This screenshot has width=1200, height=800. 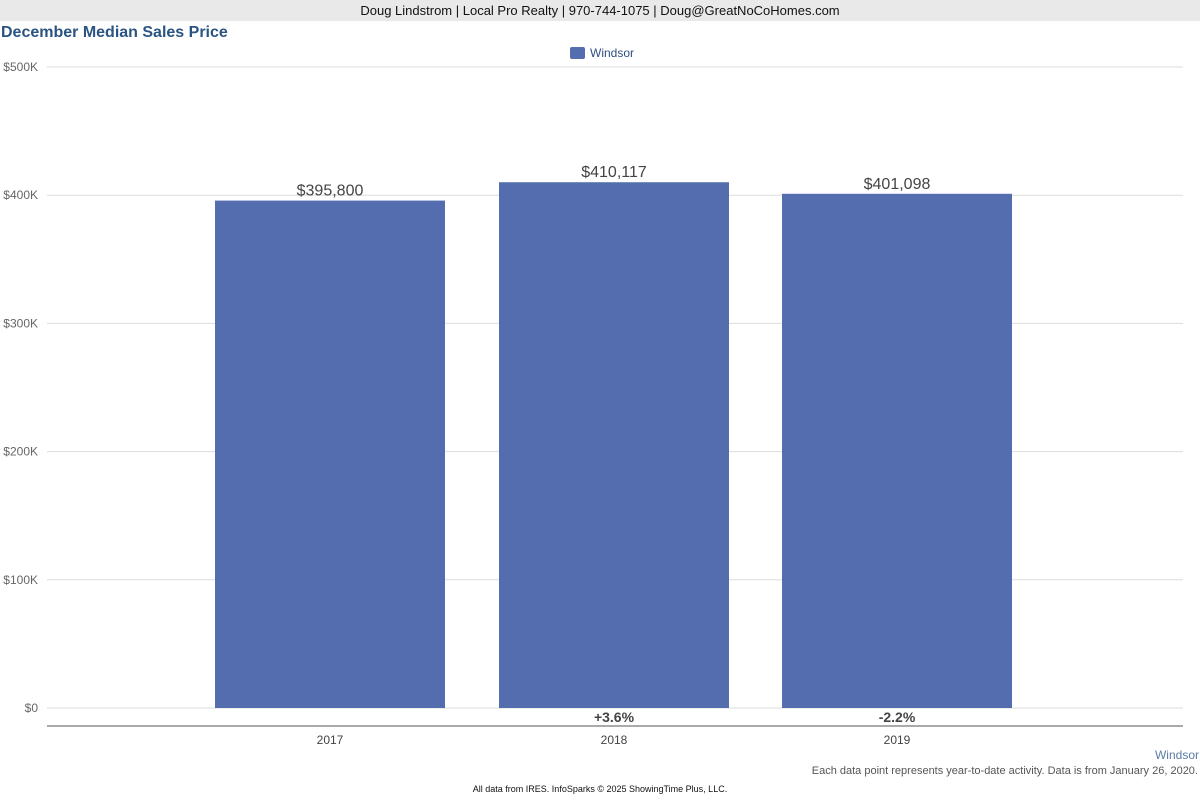 I want to click on x-tick-label: 2017, so click(x=330, y=740).